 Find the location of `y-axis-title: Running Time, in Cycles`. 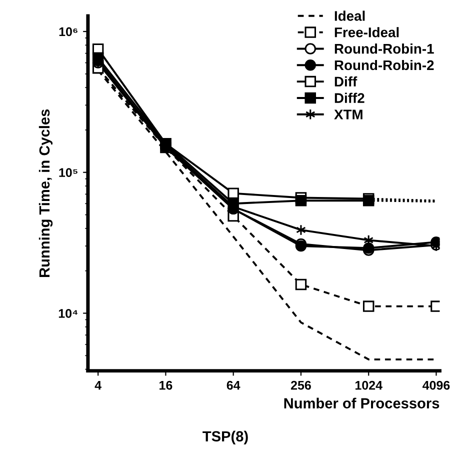

y-axis-title: Running Time, in Cycles is located at coordinates (45, 193).